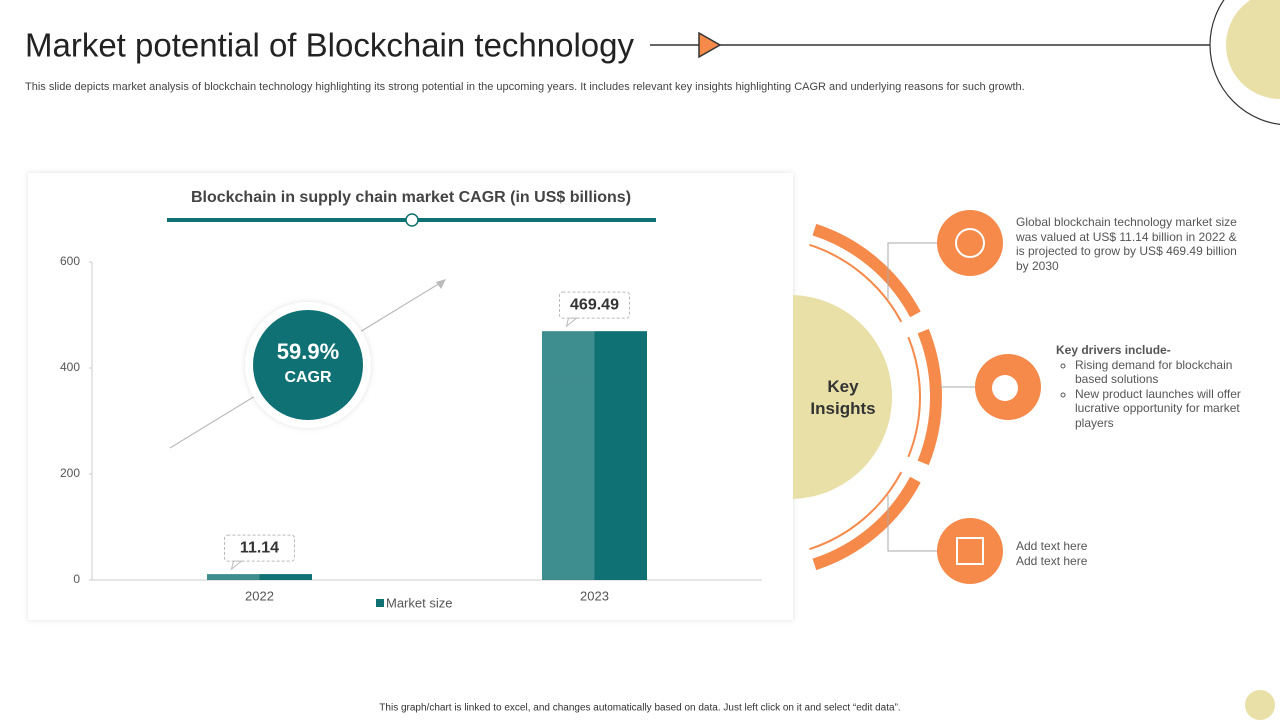  I want to click on insight-placeholder: Add text here Add text here, so click(1116, 553).